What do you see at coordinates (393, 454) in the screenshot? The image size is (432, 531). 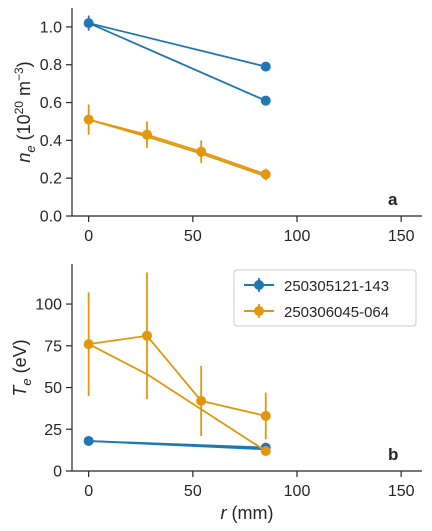 I see `panel-b-label: b` at bounding box center [393, 454].